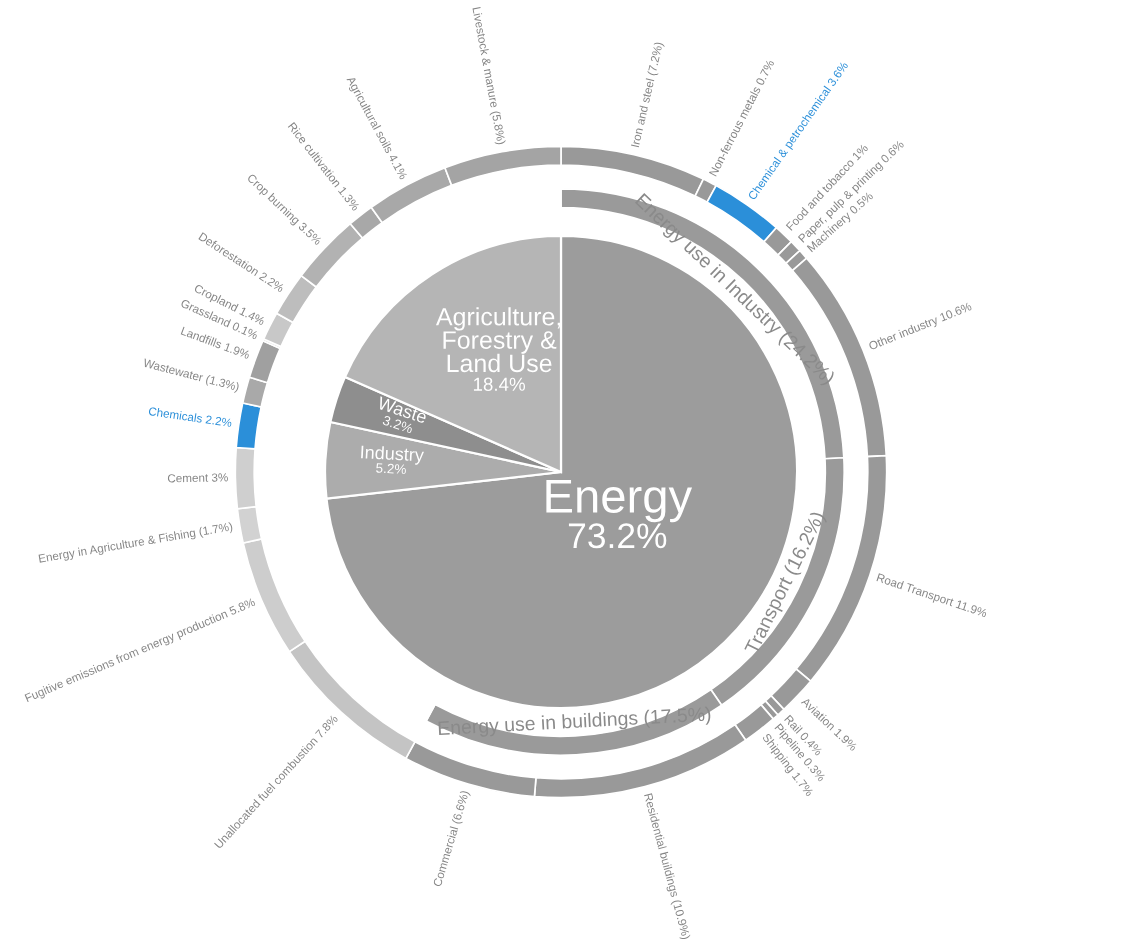 The width and height of the screenshot is (1122, 944). I want to click on slice-label: Industry, so click(392, 455).